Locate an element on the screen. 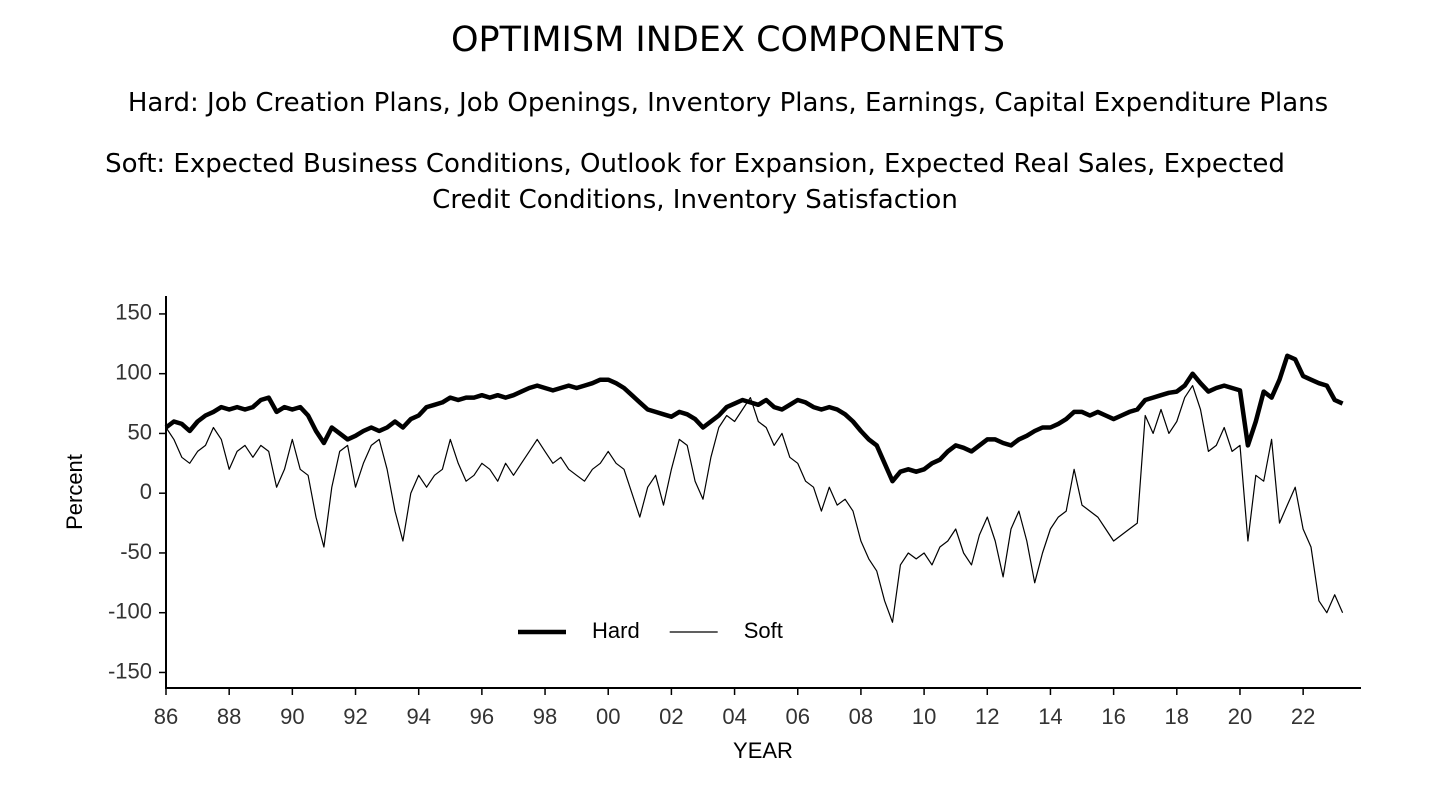  legend-label: Hard is located at coordinates (616, 630).